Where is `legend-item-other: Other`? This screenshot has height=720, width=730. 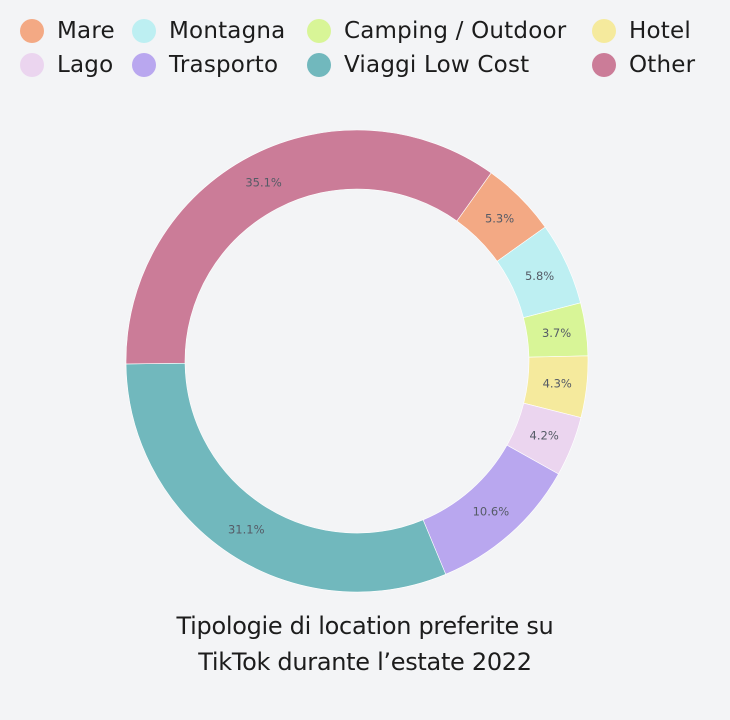
legend-item-other: Other is located at coordinates (643, 65).